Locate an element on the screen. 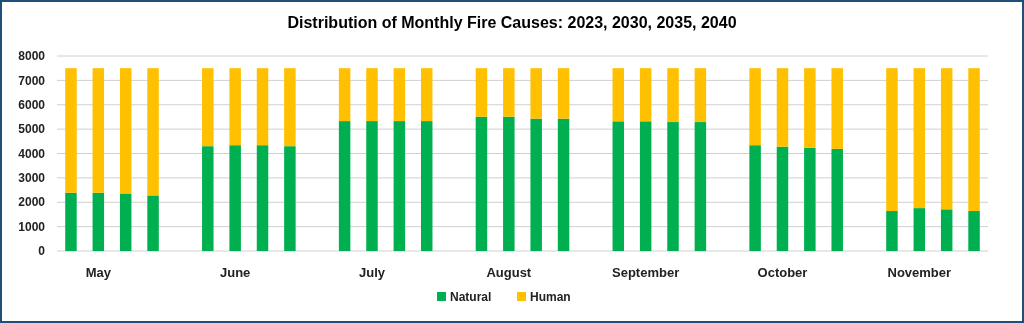 The image size is (1024, 323). x-tick-label: August is located at coordinates (509, 272).